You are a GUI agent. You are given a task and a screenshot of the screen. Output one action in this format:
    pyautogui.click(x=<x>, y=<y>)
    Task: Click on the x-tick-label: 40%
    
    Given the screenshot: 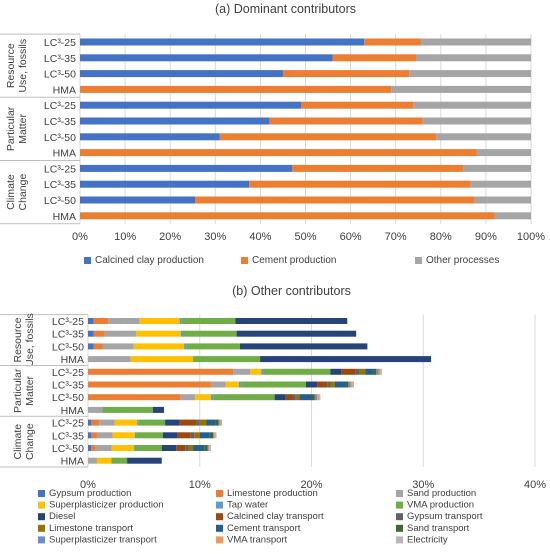 What is the action you would take?
    pyautogui.click(x=535, y=485)
    